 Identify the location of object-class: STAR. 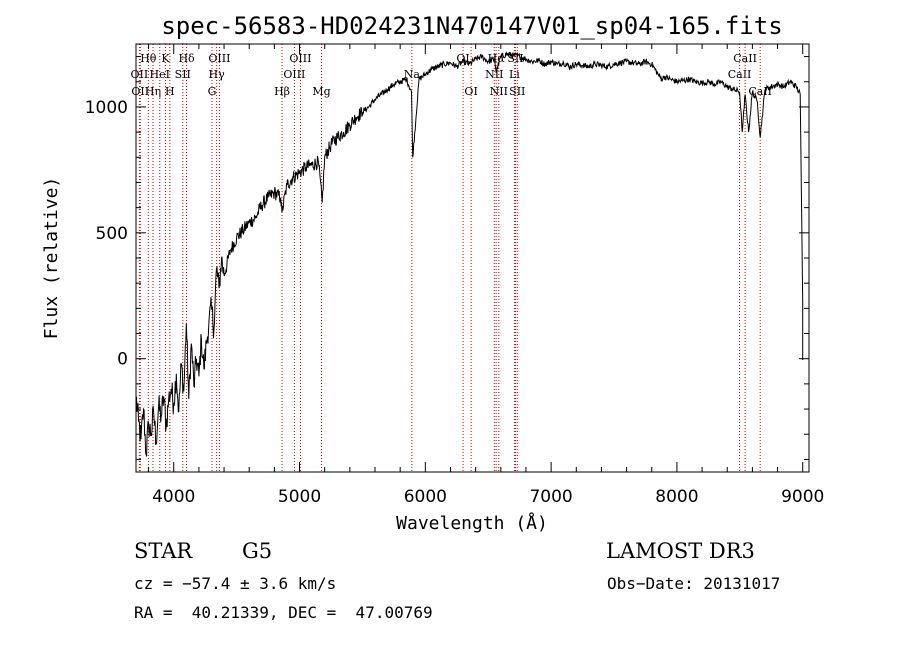
(163, 551).